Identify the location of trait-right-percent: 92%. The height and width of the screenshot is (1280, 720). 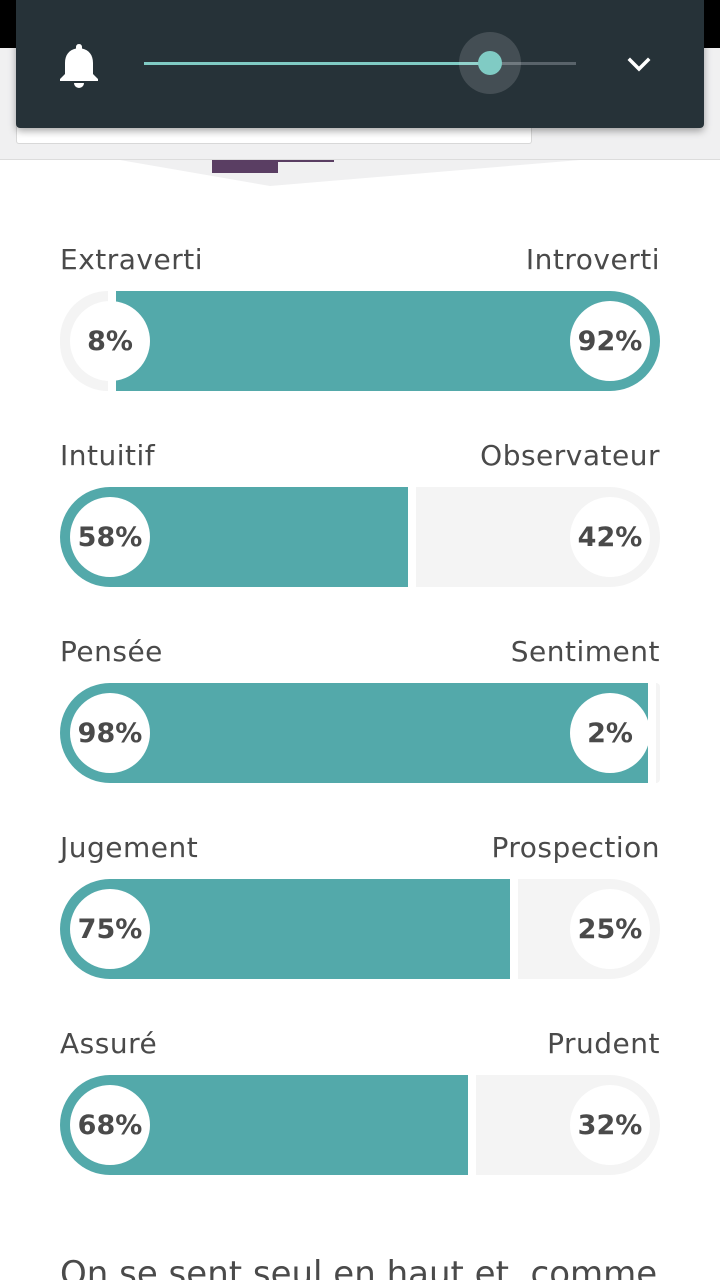
(610, 341).